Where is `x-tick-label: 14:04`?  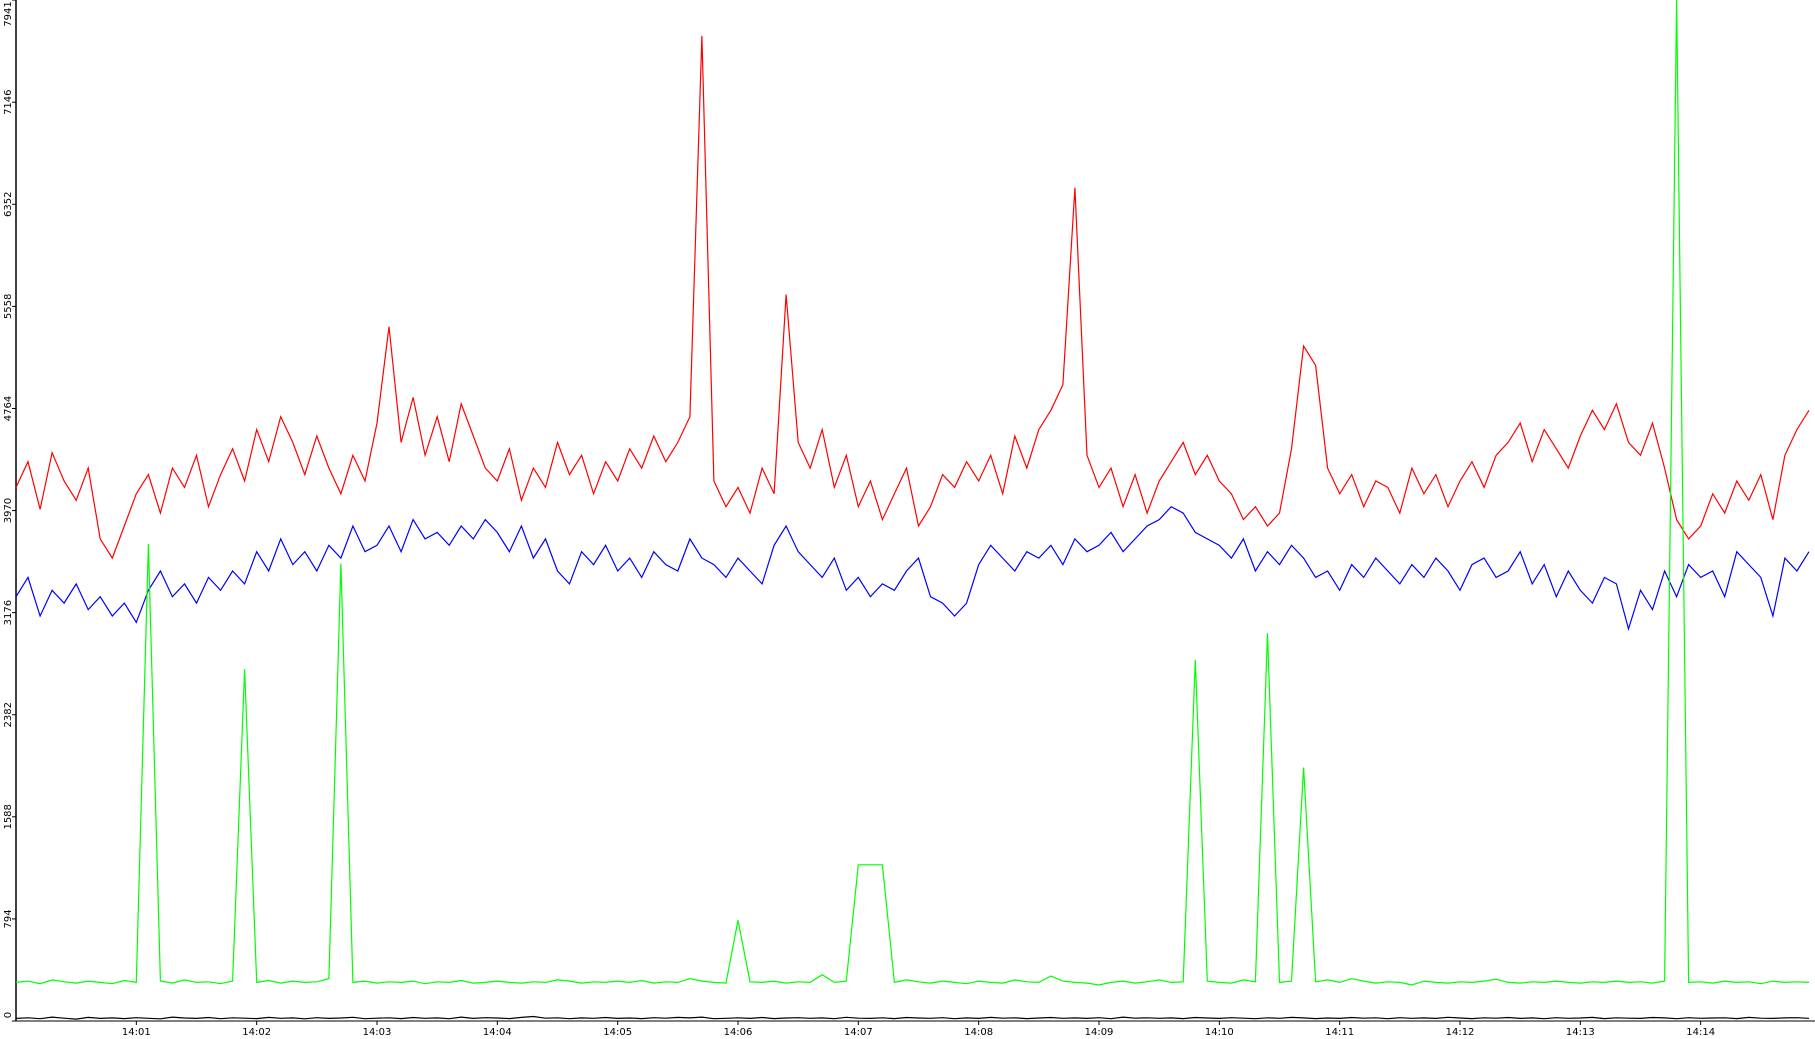 x-tick-label: 14:04 is located at coordinates (497, 1032).